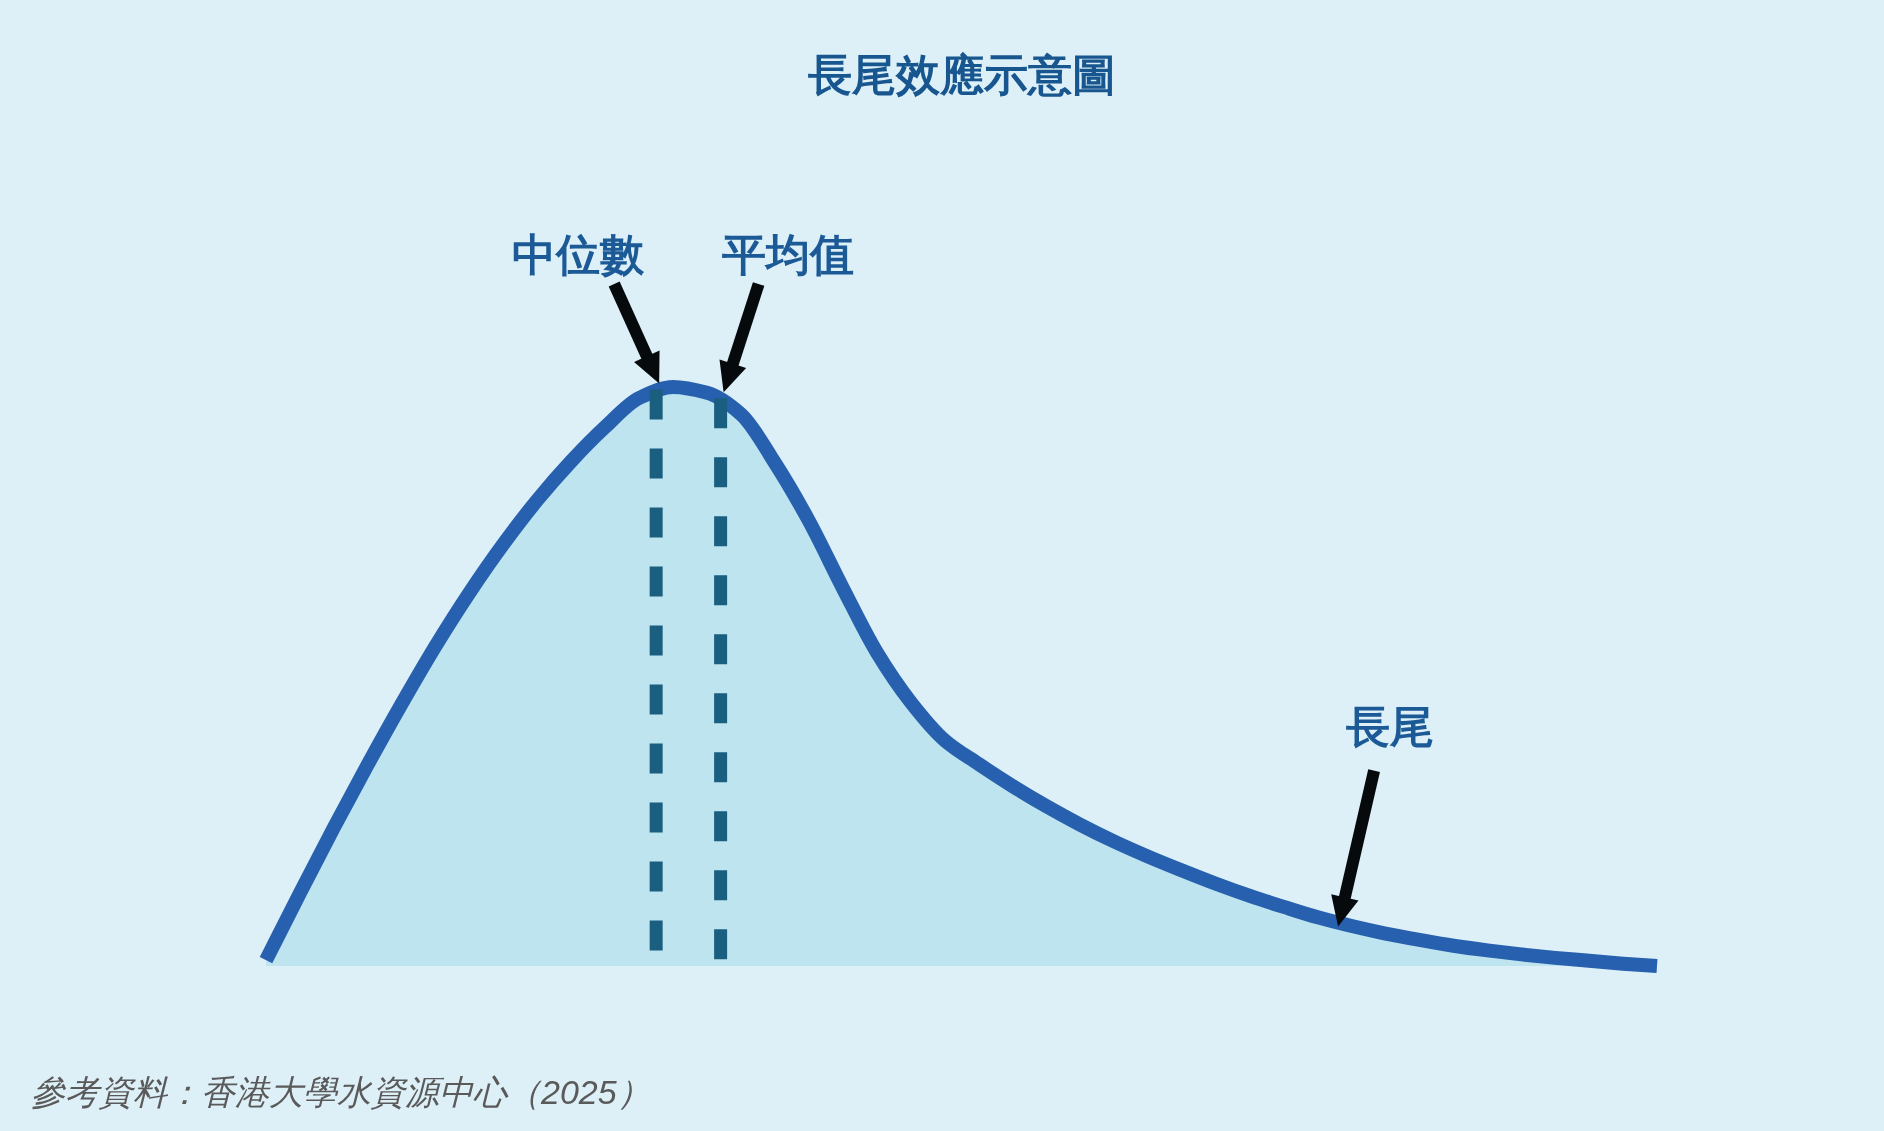  Describe the element at coordinates (341, 1092) in the screenshot. I see `text: 參考資料：香港大學水資源中心（2025）` at that location.